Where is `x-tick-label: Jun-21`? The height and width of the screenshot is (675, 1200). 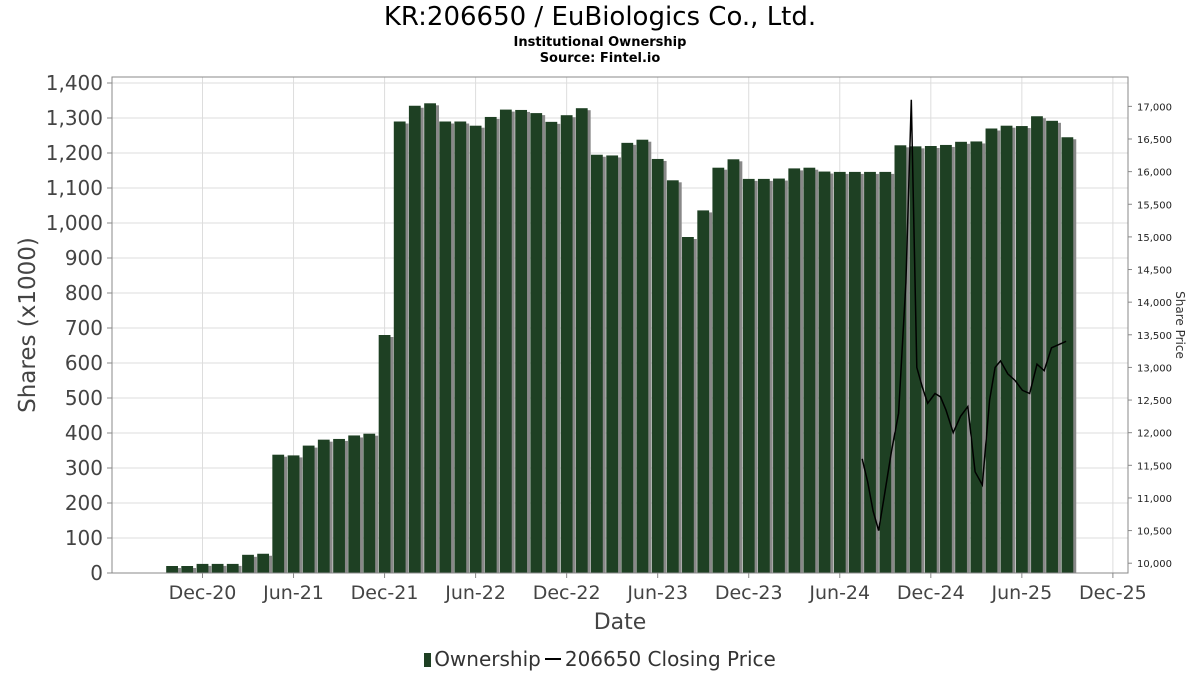 x-tick-label: Jun-21 is located at coordinates (293, 593).